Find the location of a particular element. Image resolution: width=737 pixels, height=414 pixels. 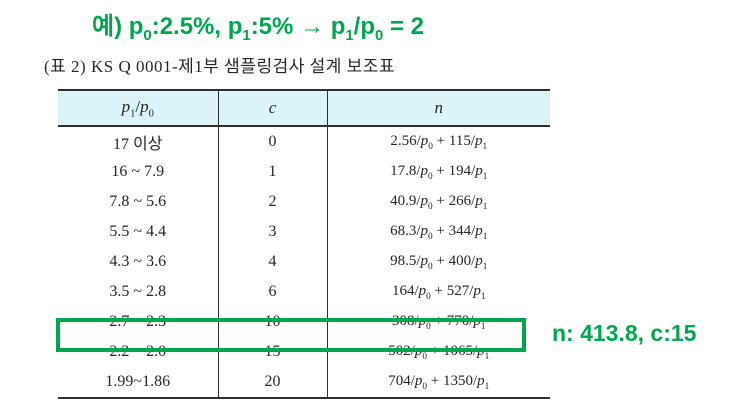

table-row: 2.7 ~ 2.3 10 308/p0 + 770/p1 is located at coordinates (304, 322).